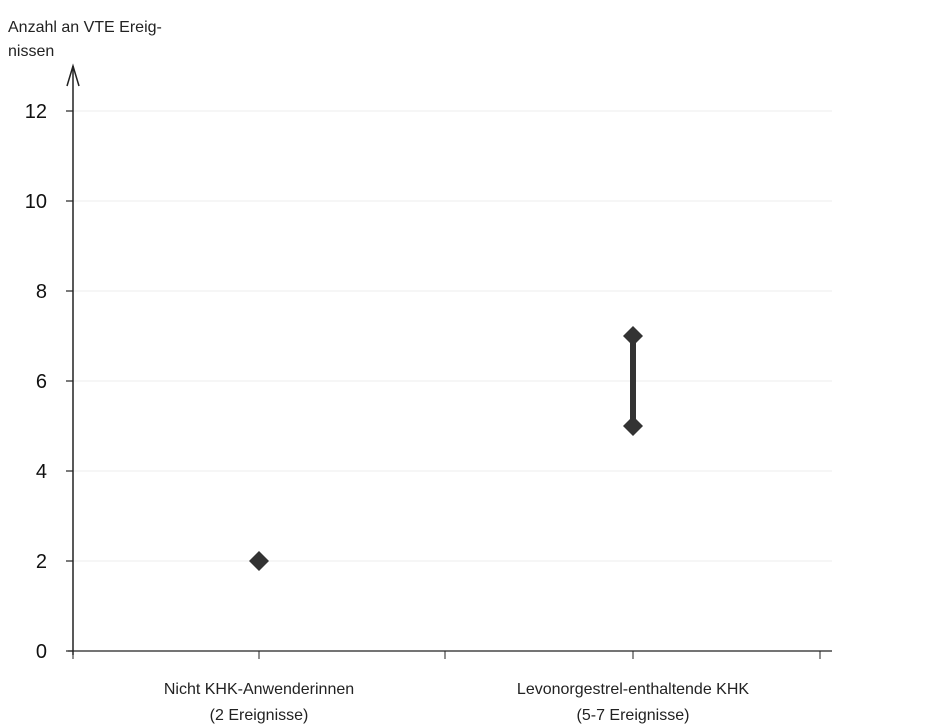 This screenshot has height=724, width=925. Describe the element at coordinates (36, 202) in the screenshot. I see `y-tick-label-10: 10` at that location.